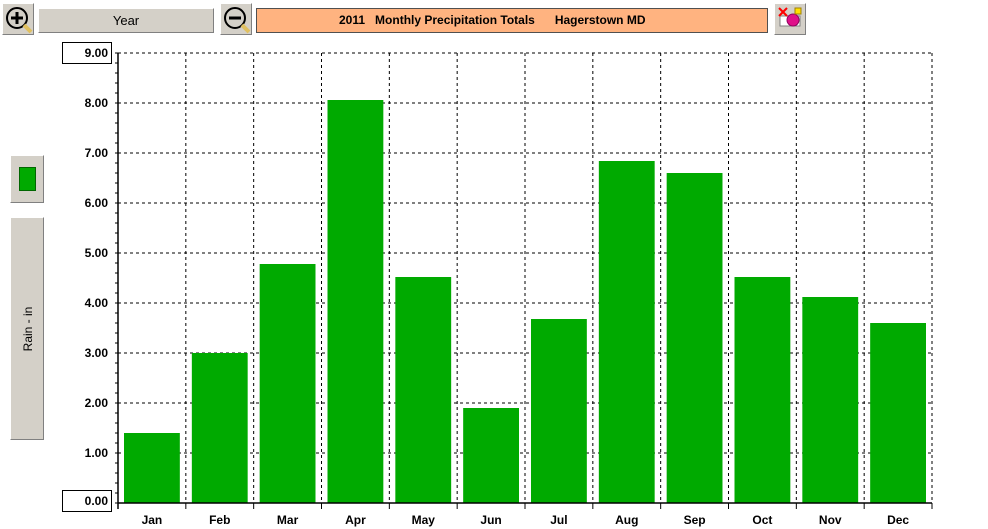  I want to click on x-tick-label: May, so click(424, 520).